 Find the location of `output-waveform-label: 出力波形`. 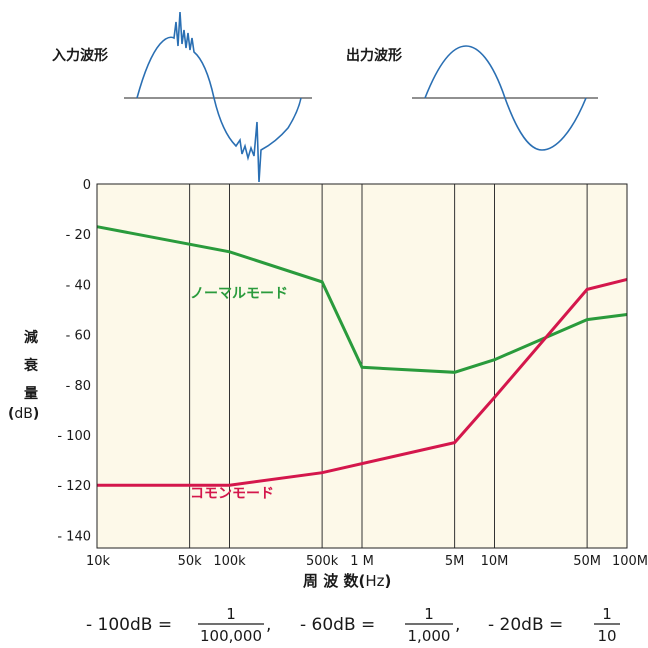

output-waveform-label: 出力波形 is located at coordinates (374, 55).